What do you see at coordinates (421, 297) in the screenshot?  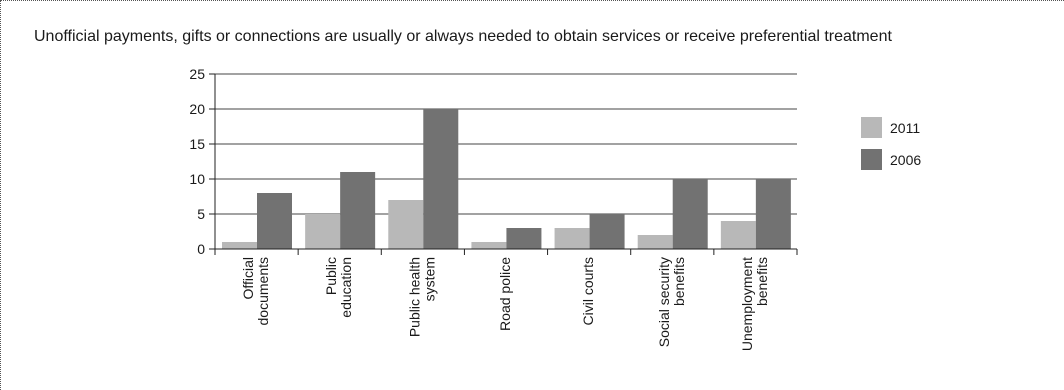 I see `x-category-label: Public healthsystem` at bounding box center [421, 297].